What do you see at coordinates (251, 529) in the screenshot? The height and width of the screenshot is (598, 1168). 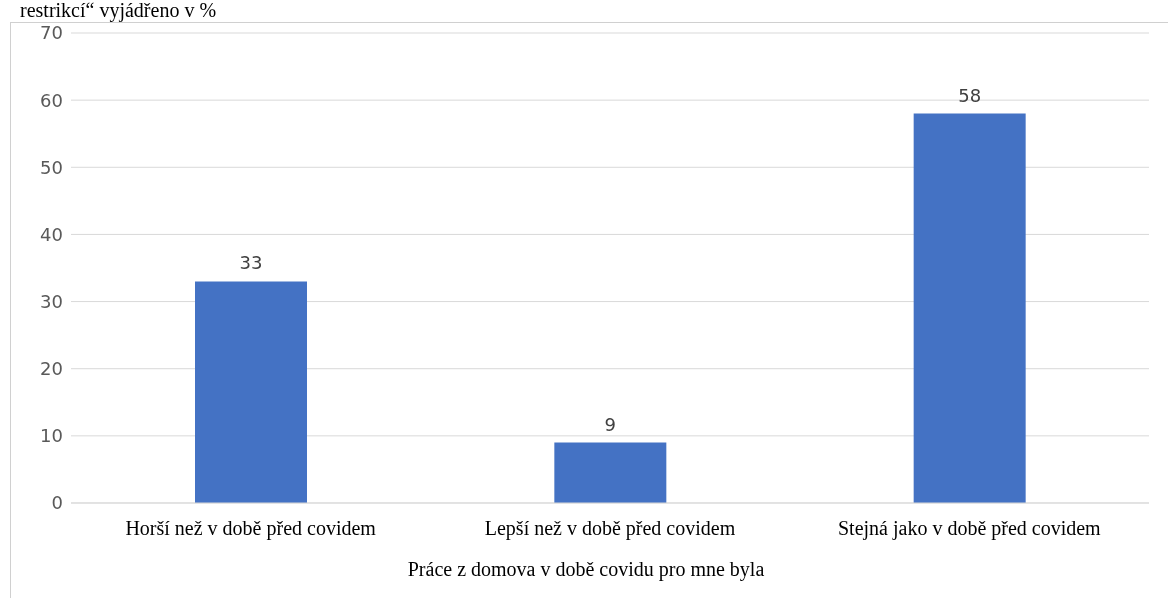 I see `x-tick-label: Horší než v době před covidem` at bounding box center [251, 529].